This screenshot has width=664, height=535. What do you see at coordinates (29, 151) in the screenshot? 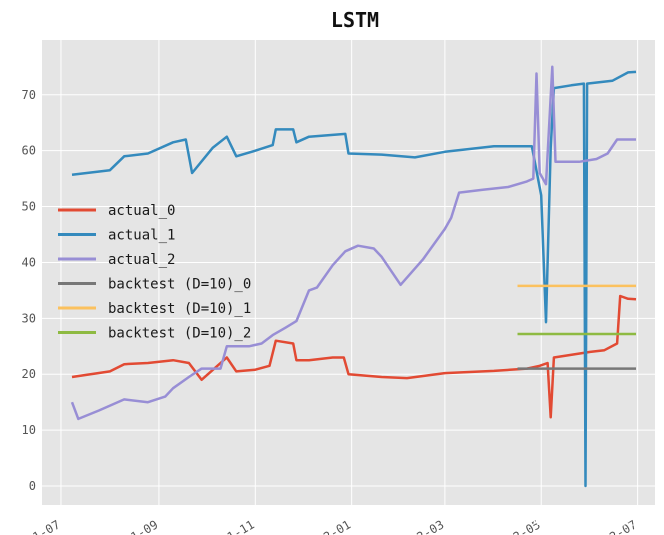
I see `y-tick-label: 60` at bounding box center [29, 151].